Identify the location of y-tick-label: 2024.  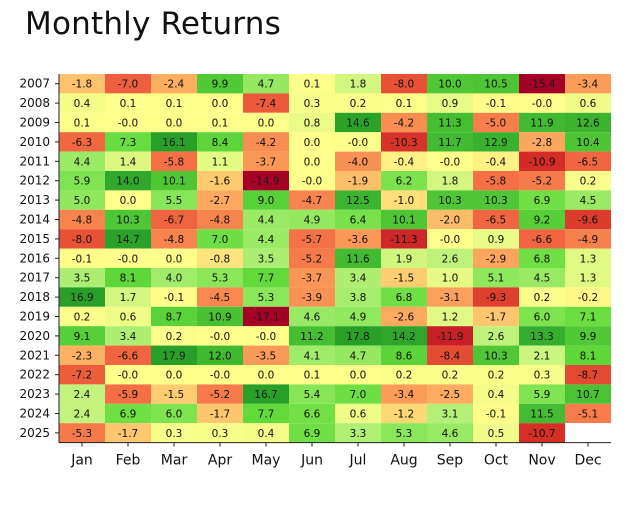
(34, 414).